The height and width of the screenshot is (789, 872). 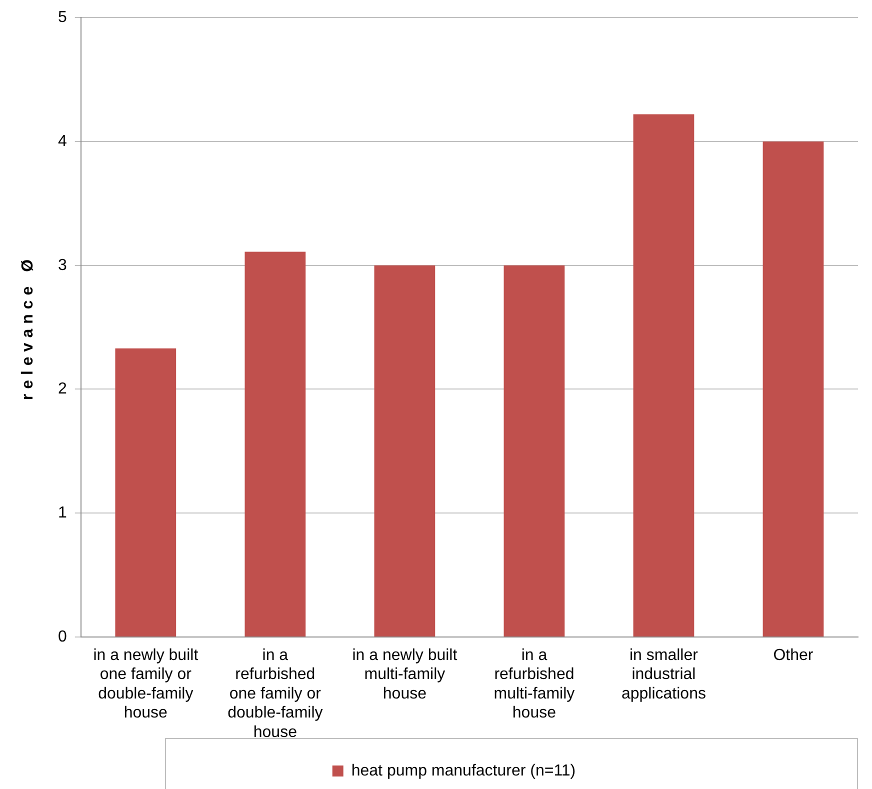 I want to click on y-tick-label: 5, so click(x=62, y=17).